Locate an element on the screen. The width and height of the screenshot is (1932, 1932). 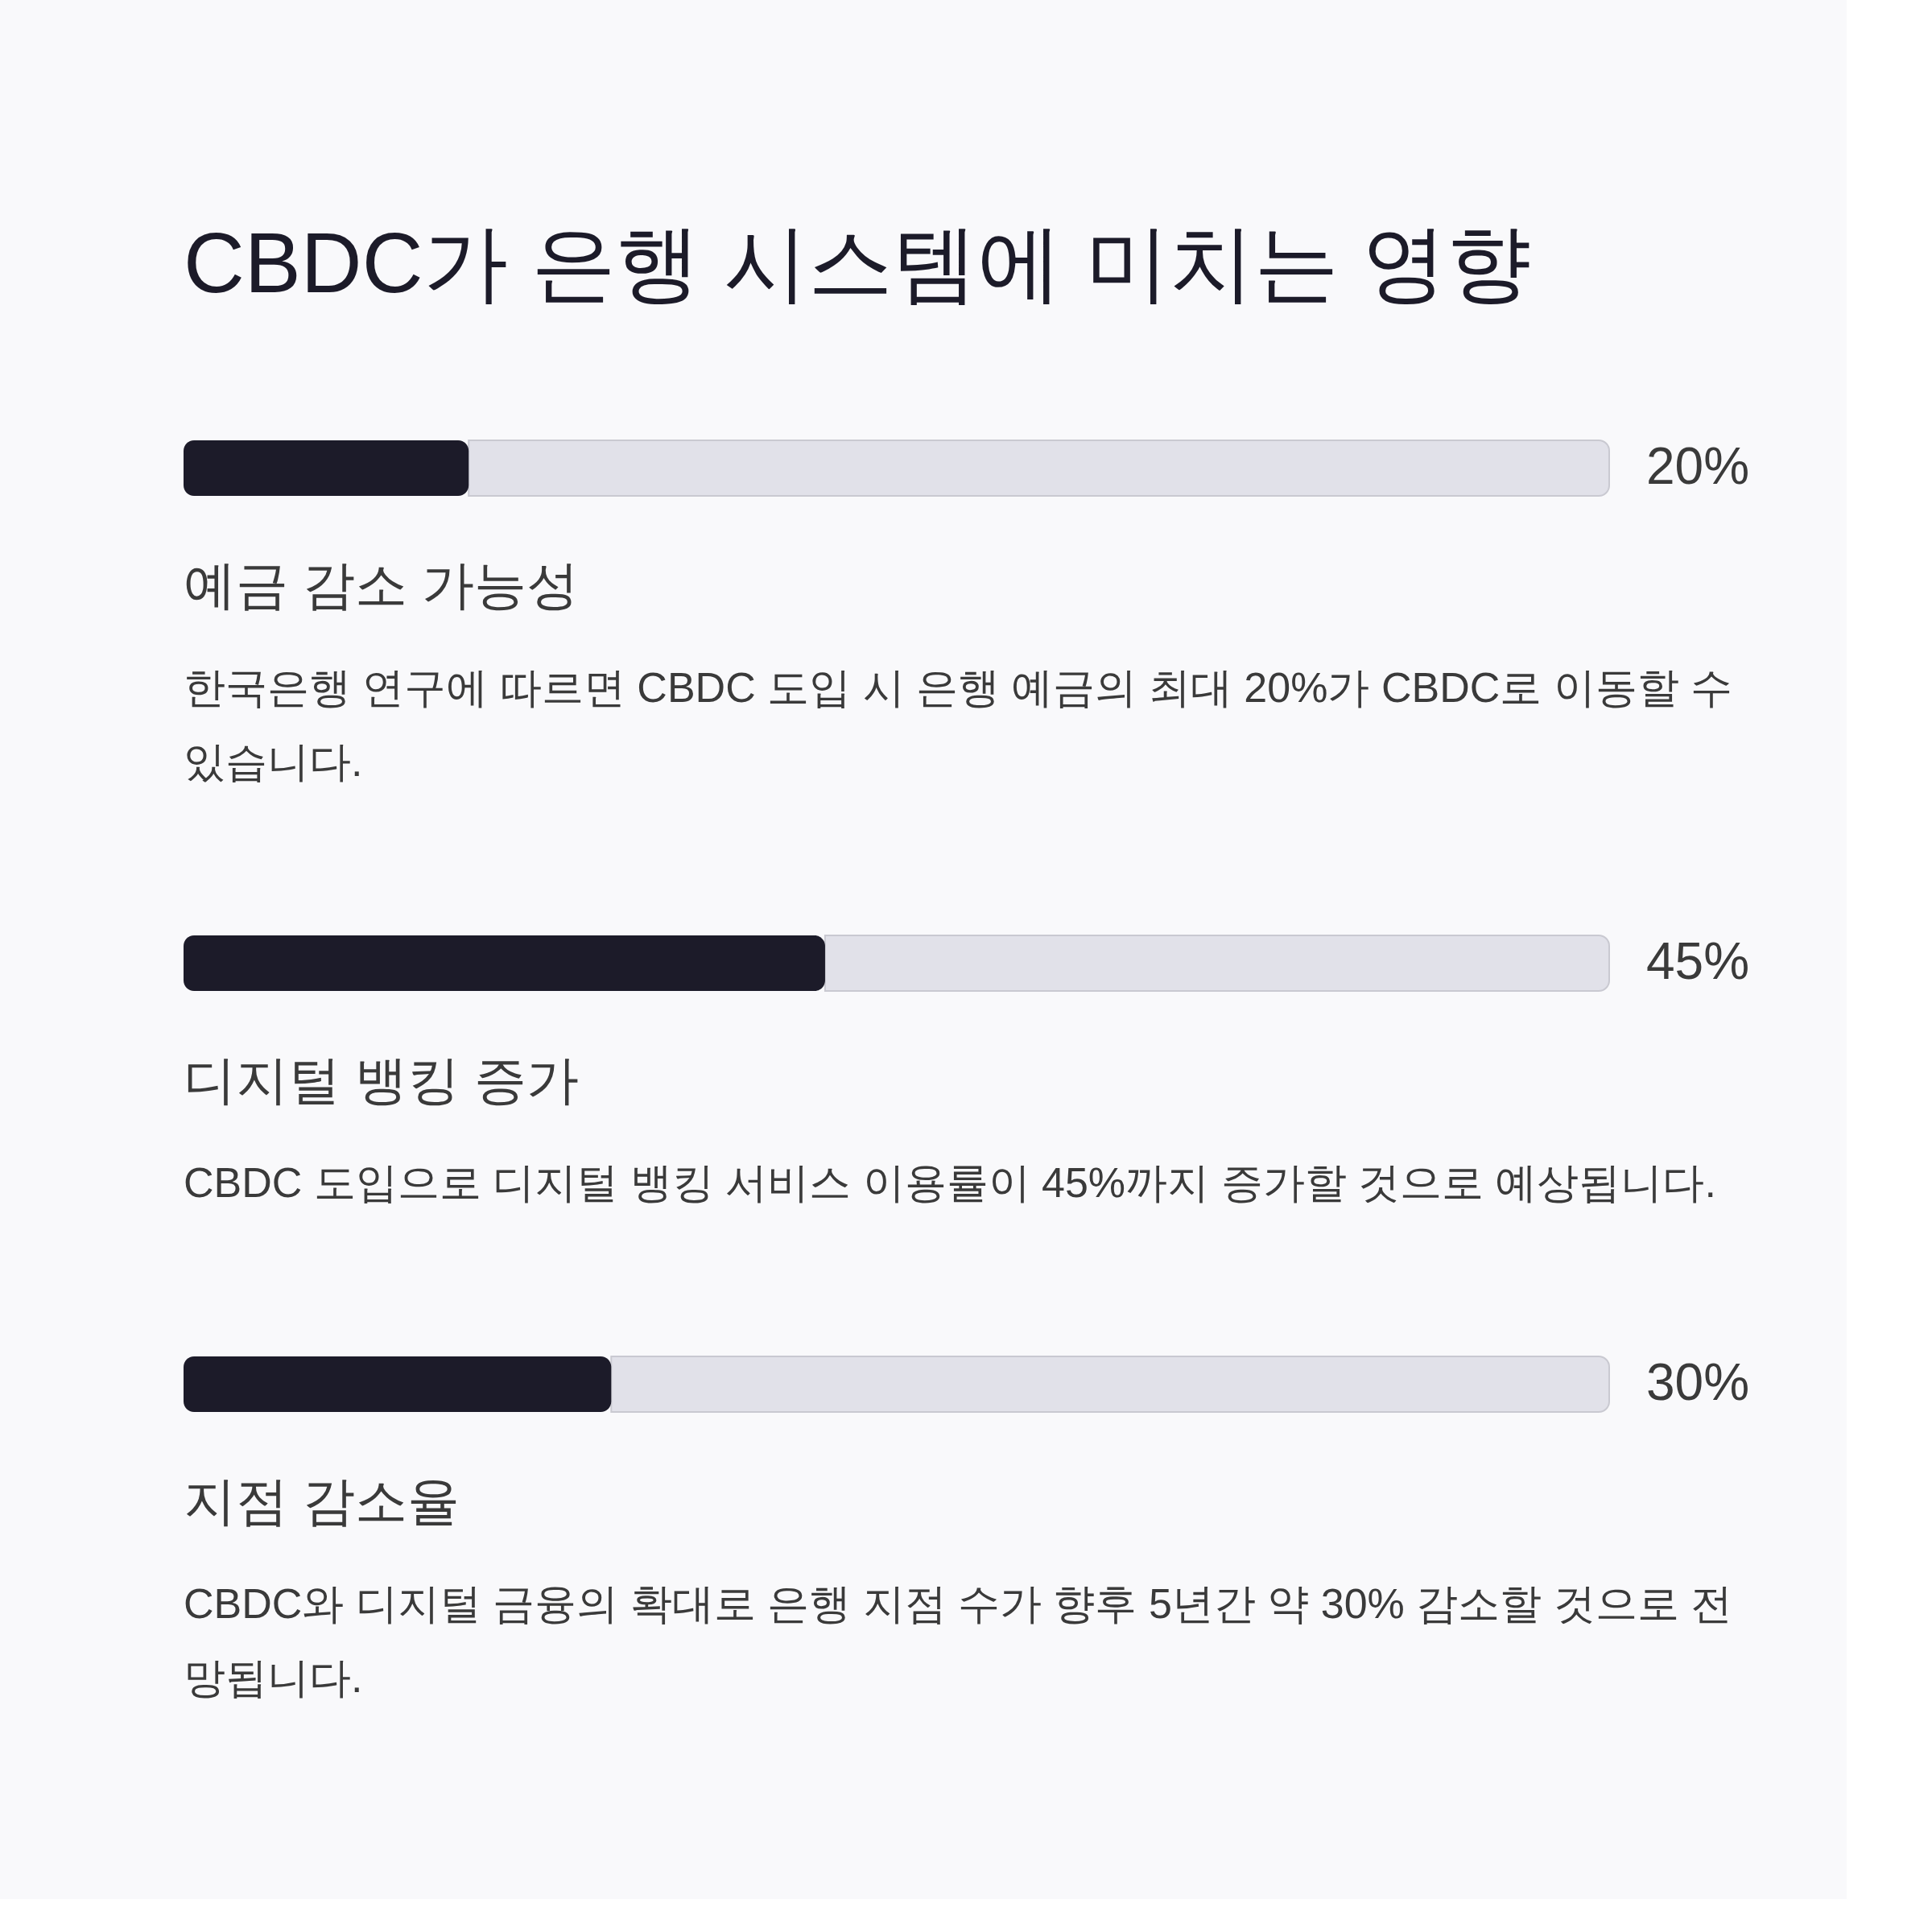
annotation: 한국은행 연구에 따르면 CBDC 도입 시 은행 예금의 최대 20%가 CBDC로 이동할 수 있습니다. is located at coordinates (958, 724).